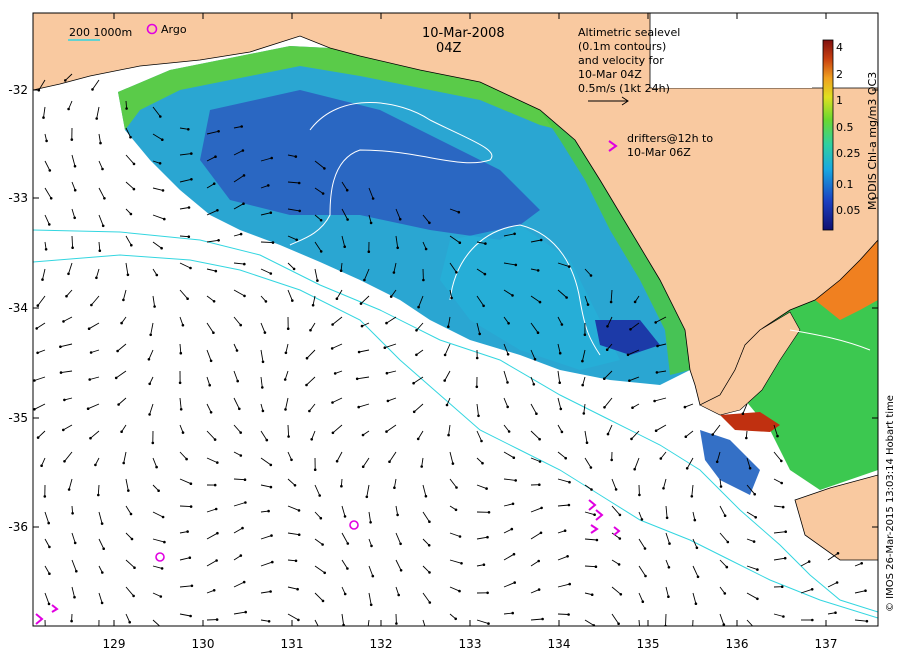 This screenshot has width=900, height=664. I want to click on credit-label: © IMOS 26-Mar-2015 13:03:14 Hobart time, so click(890, 503).